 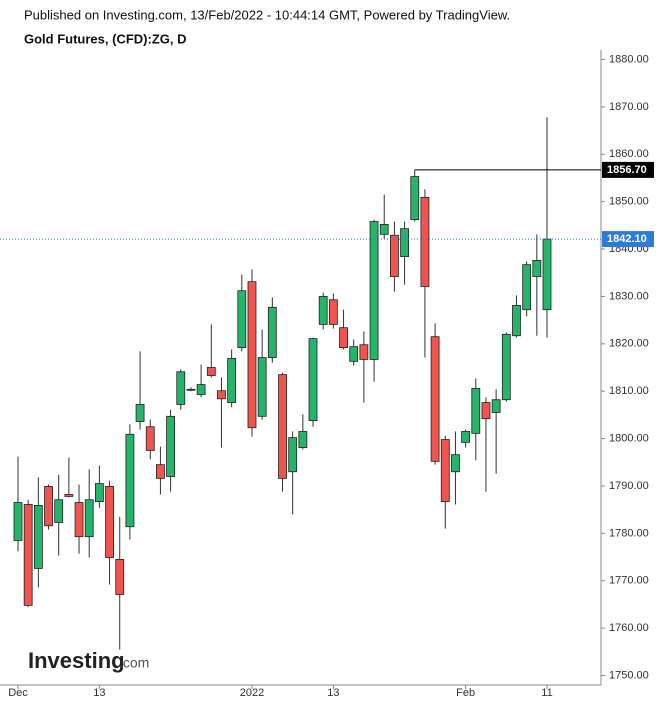 What do you see at coordinates (629, 438) in the screenshot?
I see `y-tick-label: 1800.00` at bounding box center [629, 438].